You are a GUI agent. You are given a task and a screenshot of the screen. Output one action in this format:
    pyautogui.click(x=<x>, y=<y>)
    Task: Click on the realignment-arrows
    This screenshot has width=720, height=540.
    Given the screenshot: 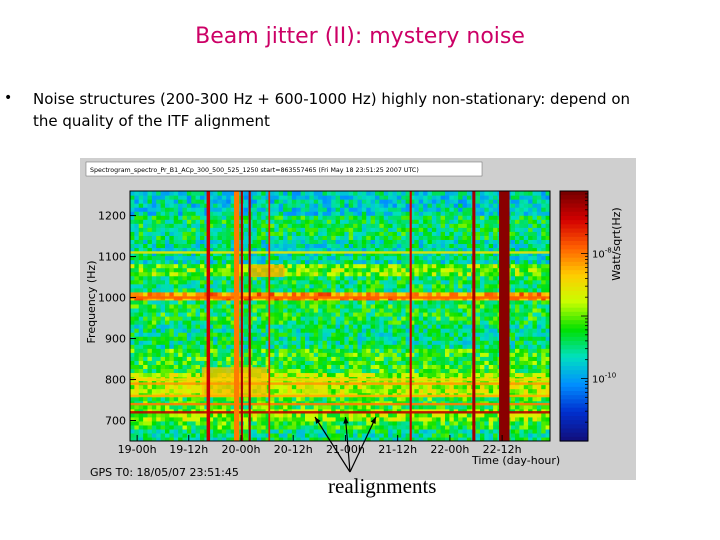 What is the action you would take?
    pyautogui.click(x=345, y=444)
    